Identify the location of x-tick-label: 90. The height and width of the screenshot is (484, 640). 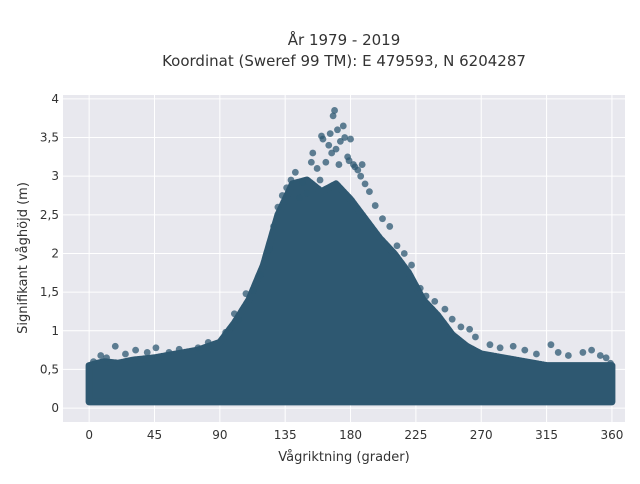
(219, 435).